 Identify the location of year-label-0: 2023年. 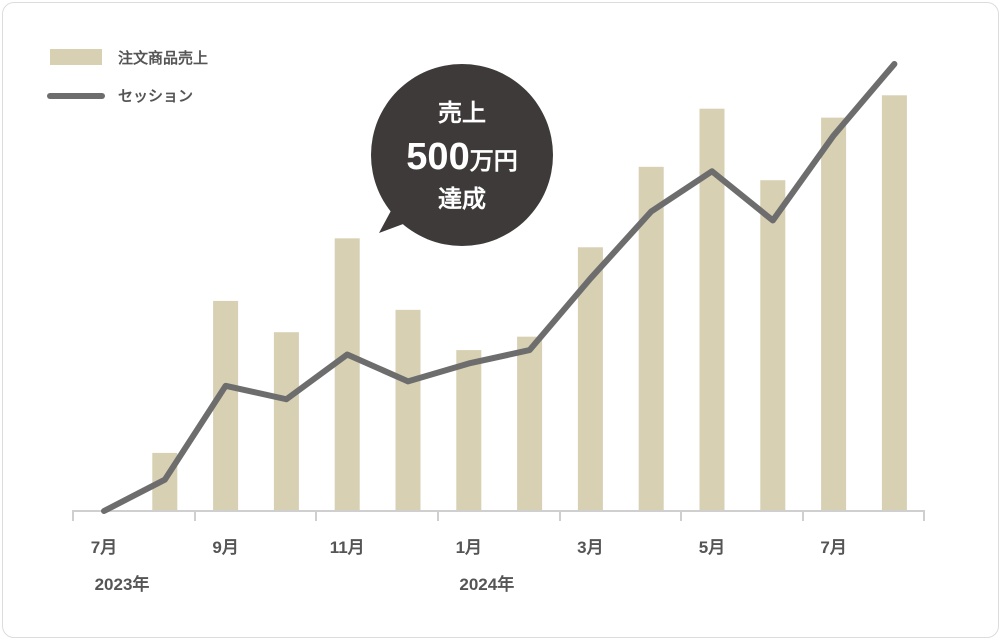
(122, 584).